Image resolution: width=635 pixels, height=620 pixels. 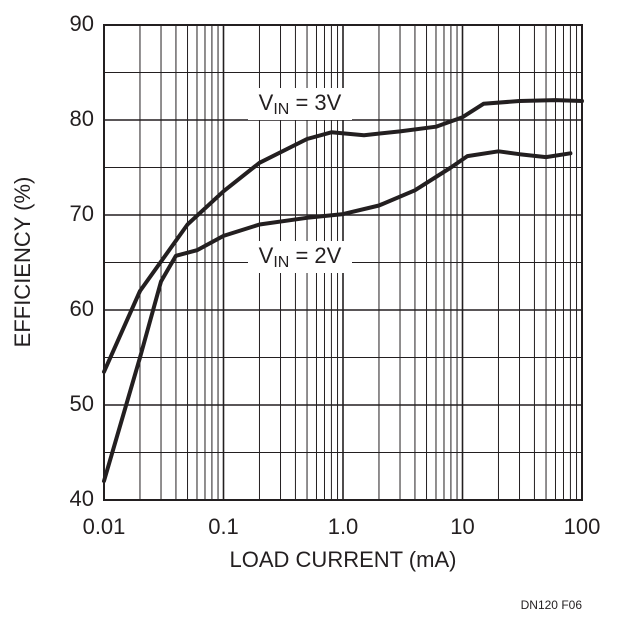 I want to click on label-part: = 2V, so click(x=315, y=255).